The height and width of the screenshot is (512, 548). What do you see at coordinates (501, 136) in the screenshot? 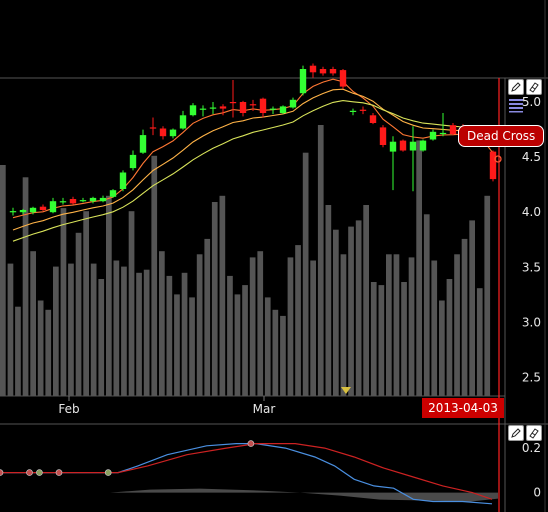
I see `dead-cross-label: Dead Cross` at bounding box center [501, 136].